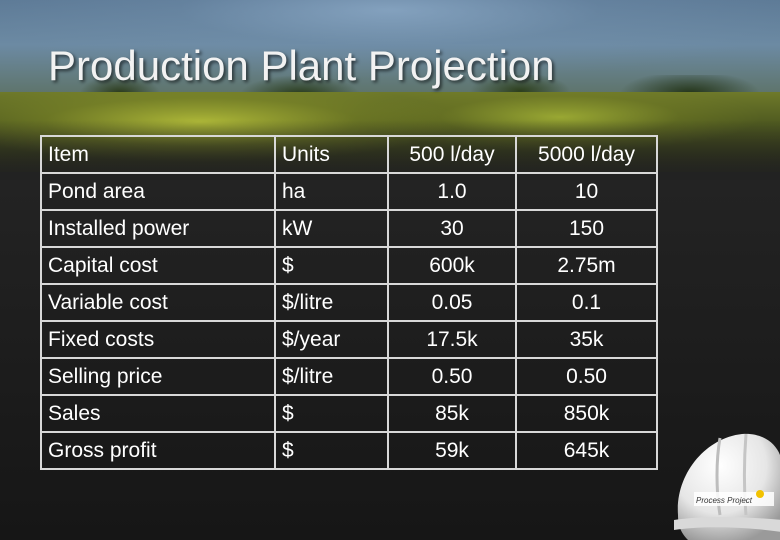 The width and height of the screenshot is (780, 540). Describe the element at coordinates (158, 376) in the screenshot. I see `row-item: Selling price` at that location.